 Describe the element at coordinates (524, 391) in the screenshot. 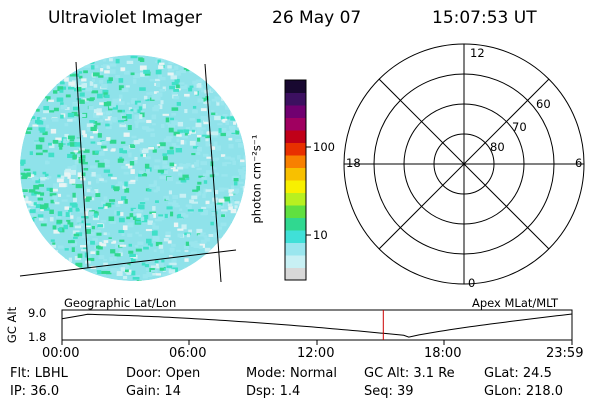

I see `info-glon: GLon: 218.0` at that location.